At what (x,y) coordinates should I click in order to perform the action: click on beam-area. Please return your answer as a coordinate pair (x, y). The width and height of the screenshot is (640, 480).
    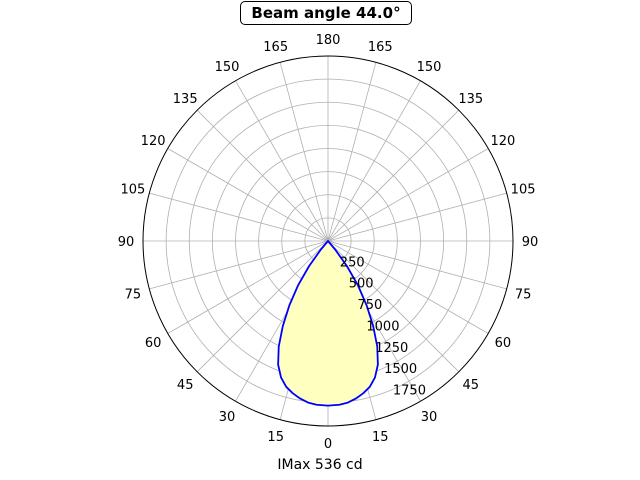
    Looking at the image, I should click on (328, 323).